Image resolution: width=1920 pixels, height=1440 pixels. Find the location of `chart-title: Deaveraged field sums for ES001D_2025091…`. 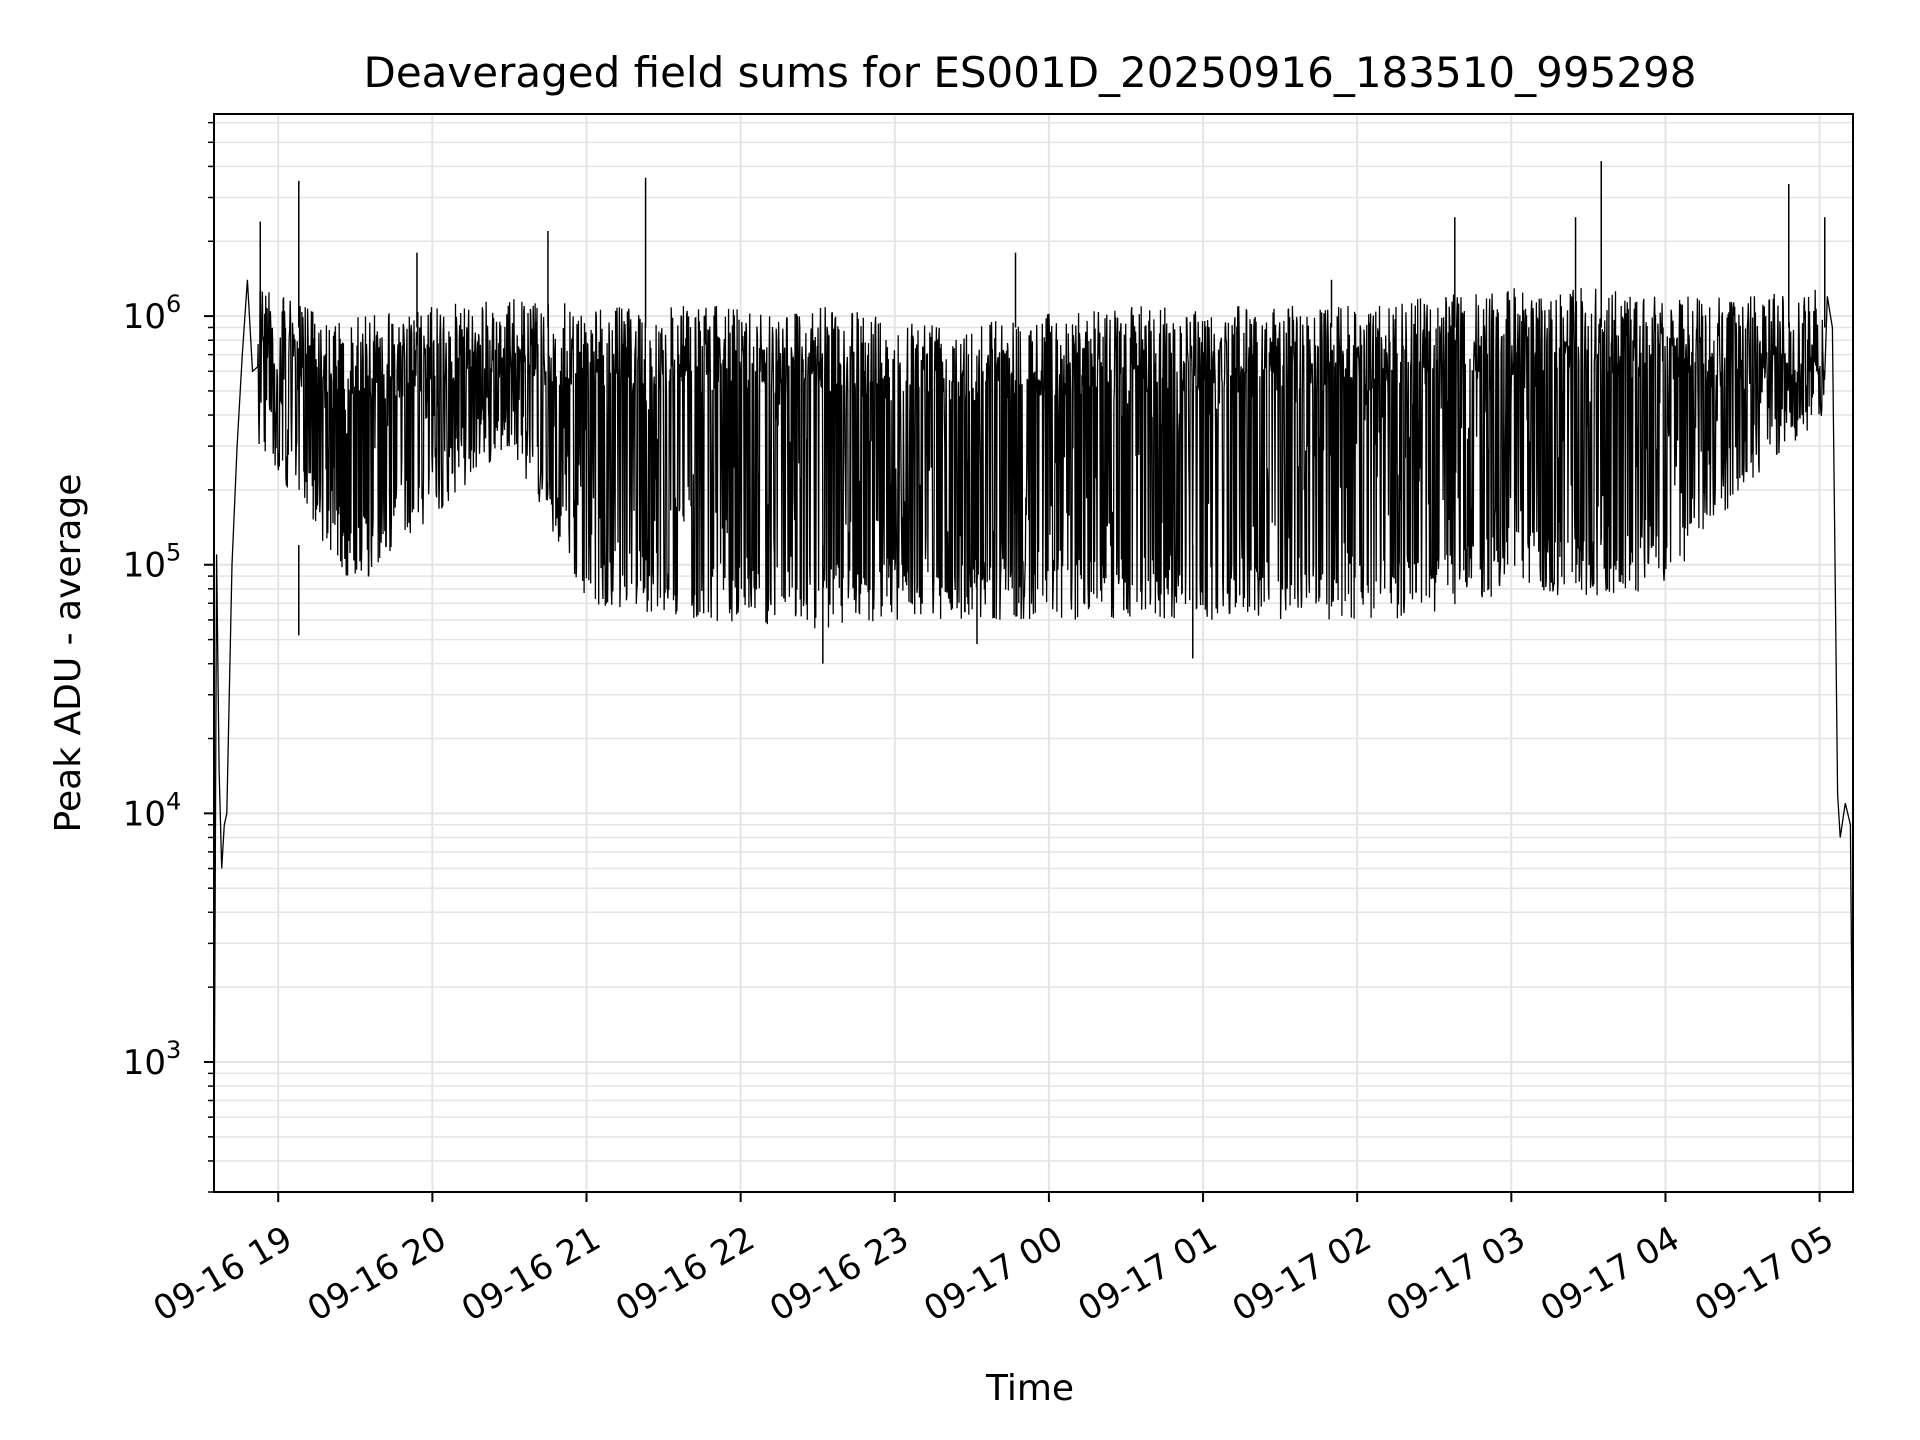

chart-title: Deaveraged field sums for ES001D_2025091… is located at coordinates (1030, 72).